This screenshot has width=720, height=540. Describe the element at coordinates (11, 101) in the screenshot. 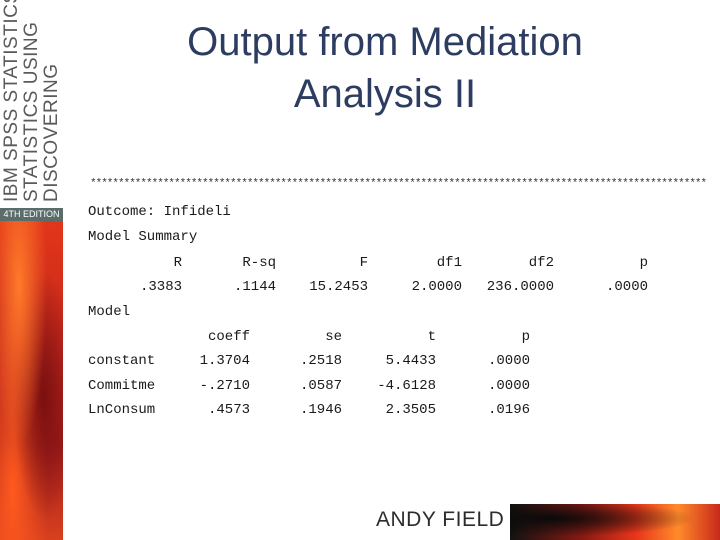

I see `spine-line-3: IBM SPSS STATISTICS` at that location.